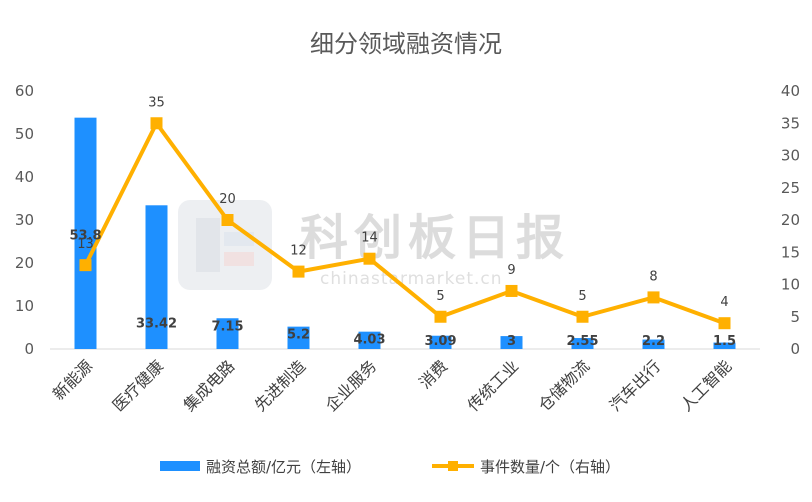 The image size is (812, 502). I want to click on bar-value-label: 2.2, so click(653, 341).